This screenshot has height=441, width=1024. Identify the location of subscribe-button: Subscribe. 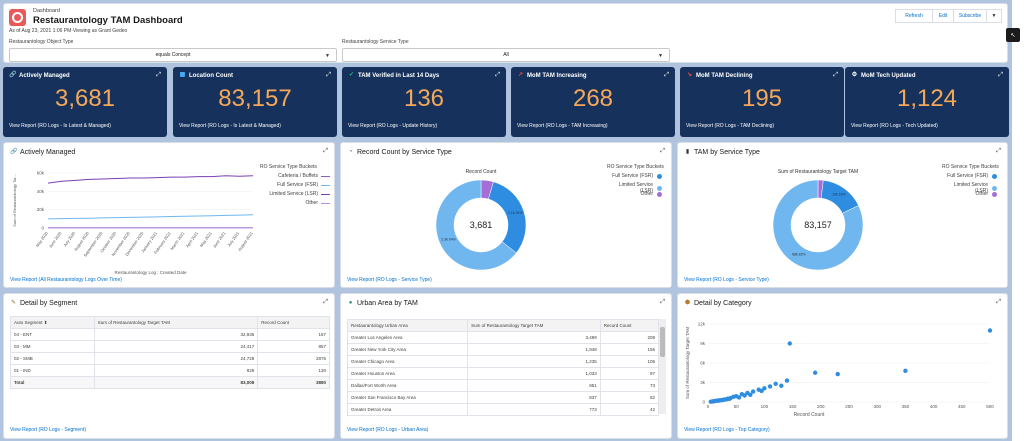
(970, 16).